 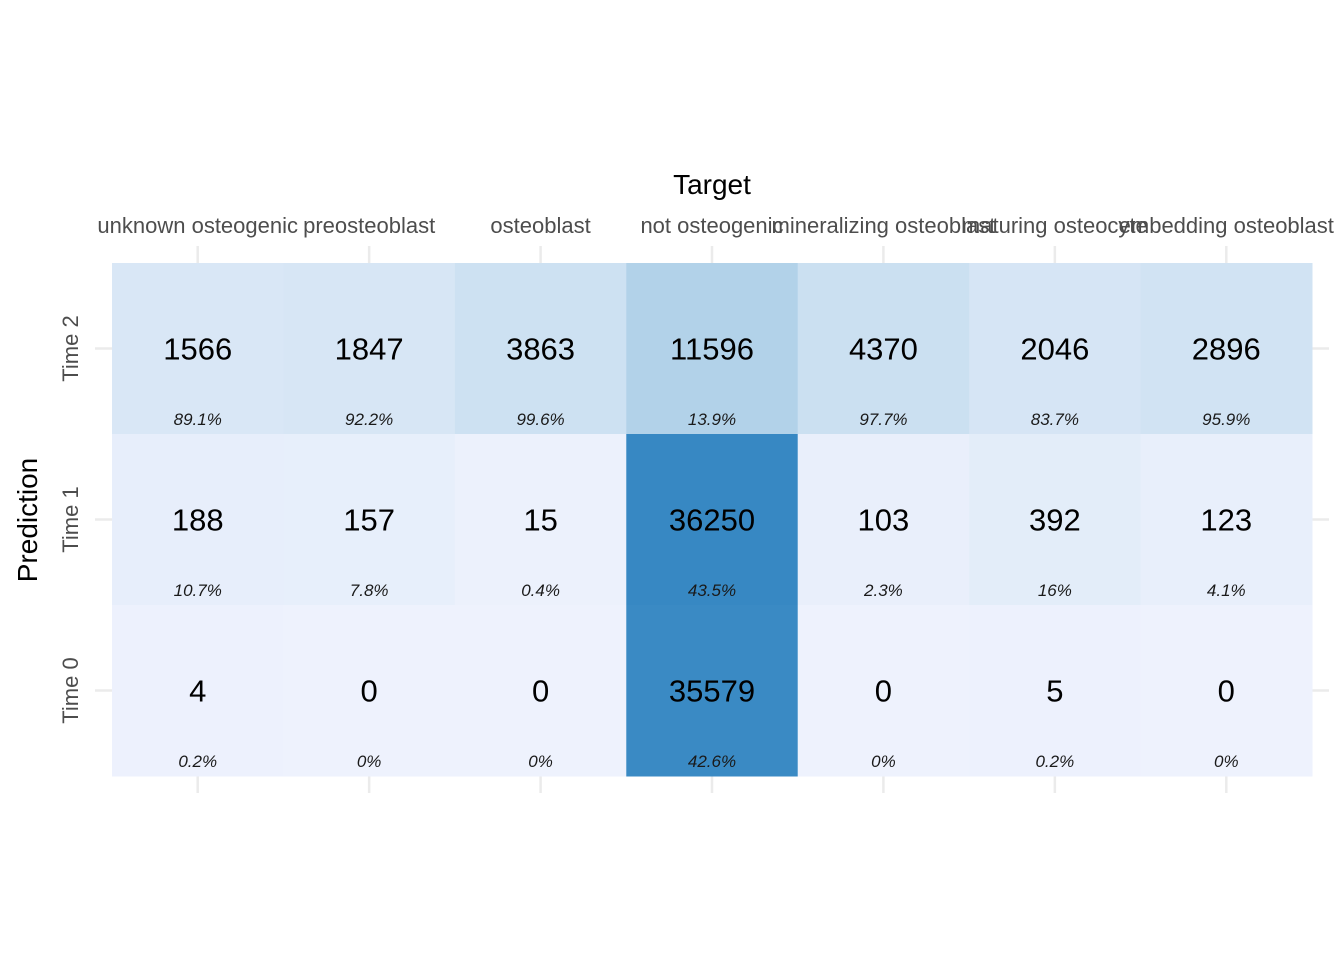 I want to click on cell-count: 4370, so click(x=883, y=349).